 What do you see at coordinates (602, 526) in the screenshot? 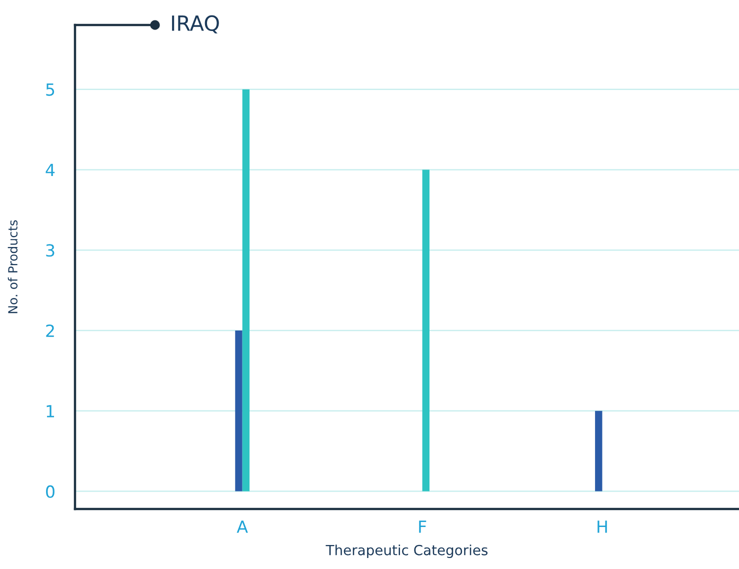
I see `x-tick-label: H` at bounding box center [602, 526].